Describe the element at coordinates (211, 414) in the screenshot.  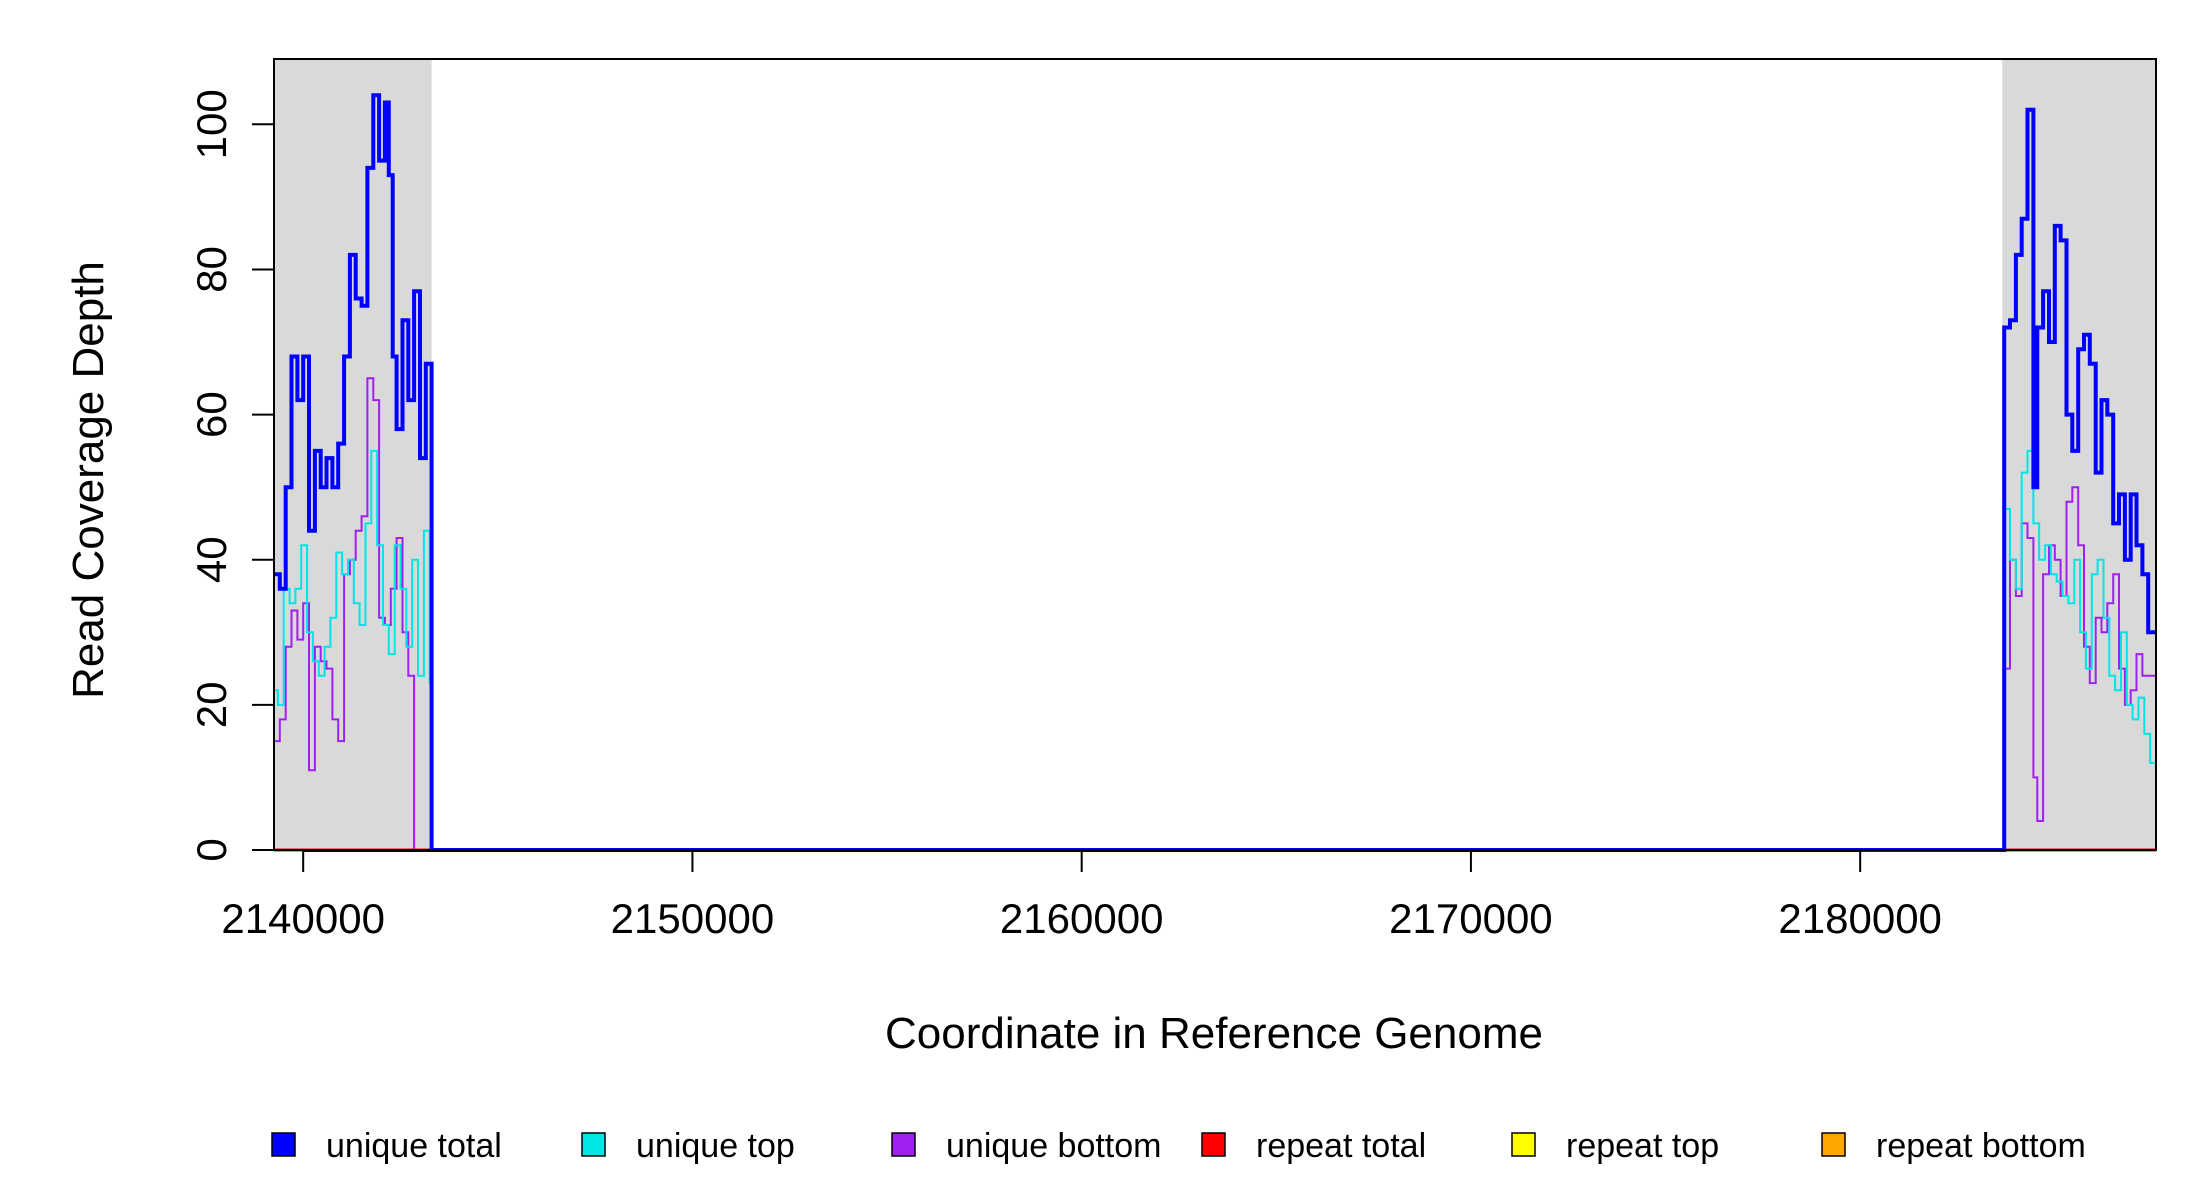
I see `y-tick-label: 60` at that location.